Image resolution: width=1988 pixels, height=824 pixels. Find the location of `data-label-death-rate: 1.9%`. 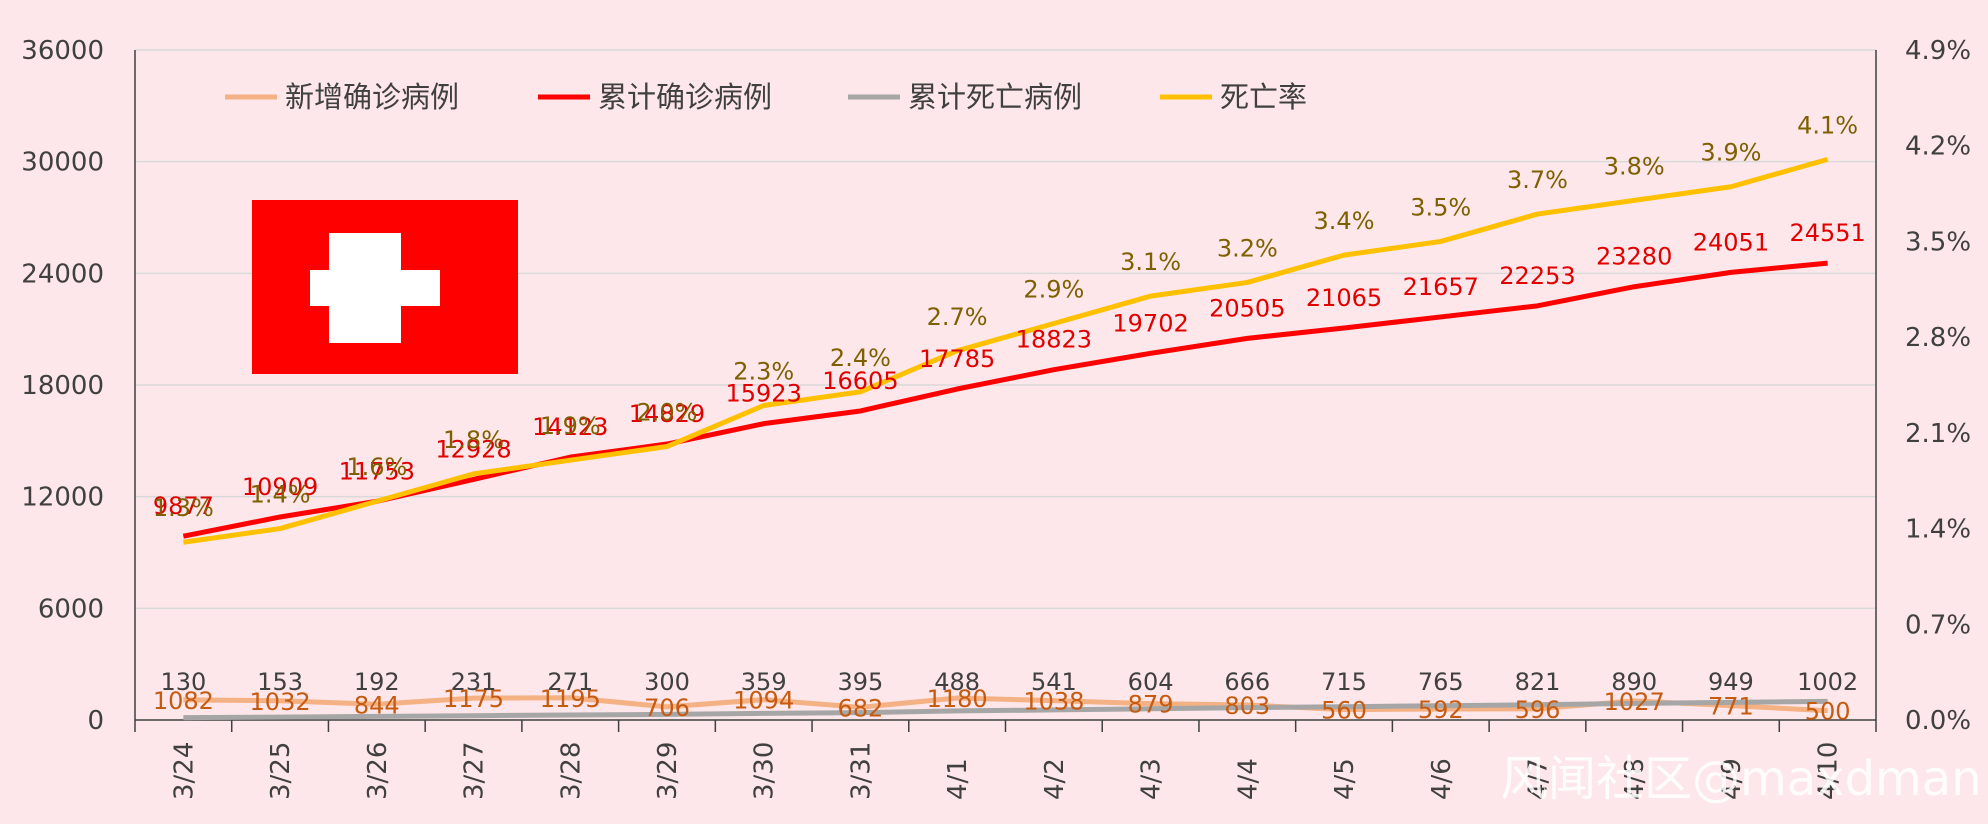

data-label-death-rate: 1.9% is located at coordinates (570, 426).